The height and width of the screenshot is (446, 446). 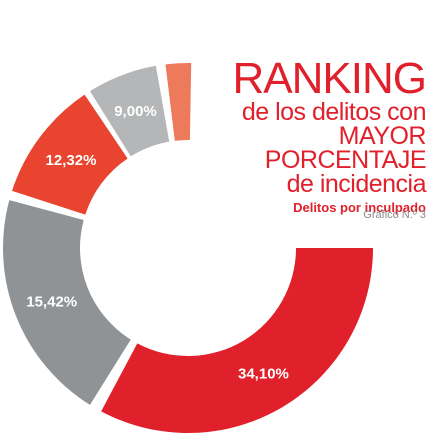 What do you see at coordinates (263, 374) in the screenshot?
I see `donut-slice-label-1: 34,10%` at bounding box center [263, 374].